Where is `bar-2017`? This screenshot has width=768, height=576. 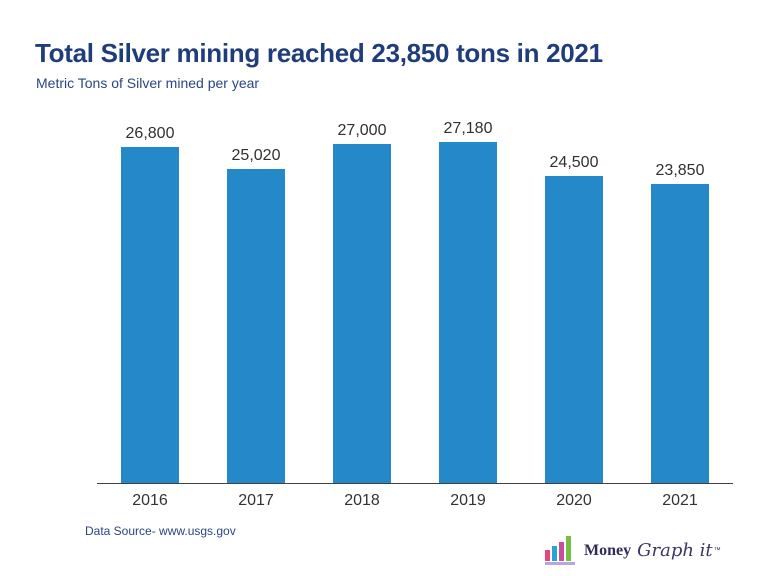 bar-2017 is located at coordinates (256, 326).